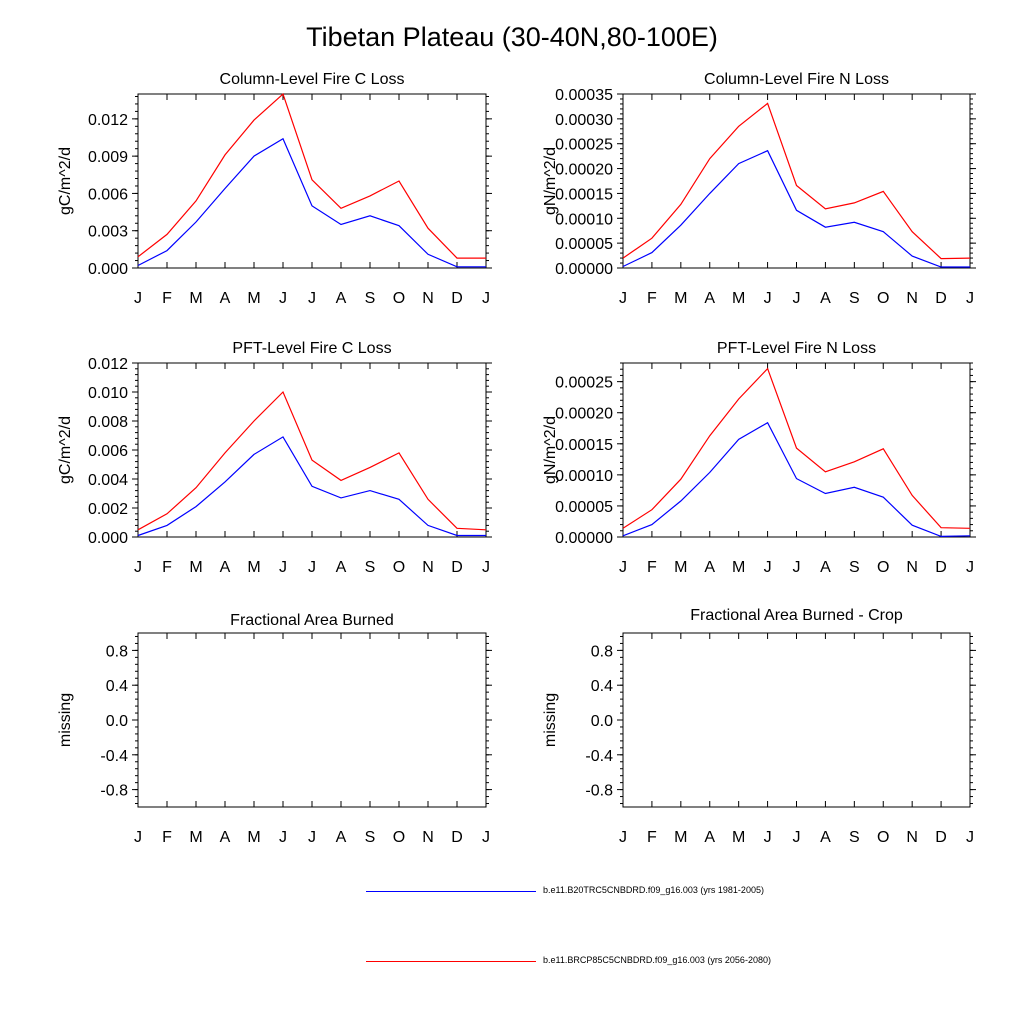 The image size is (1024, 1024). What do you see at coordinates (108, 269) in the screenshot?
I see `y-tick-label: 0.000` at bounding box center [108, 269].